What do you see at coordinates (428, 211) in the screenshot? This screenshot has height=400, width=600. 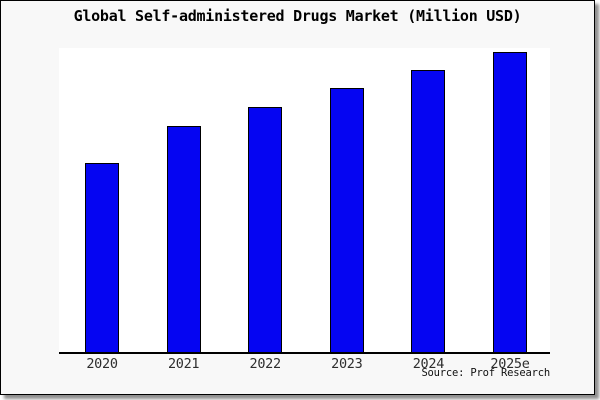 I see `bar-2024` at bounding box center [428, 211].